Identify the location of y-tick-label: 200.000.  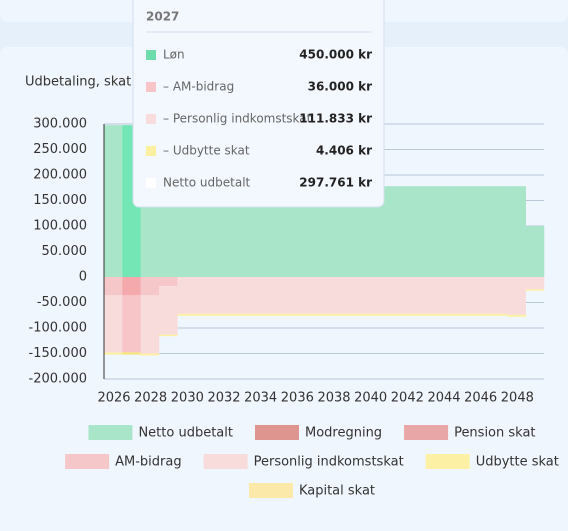
(60, 175).